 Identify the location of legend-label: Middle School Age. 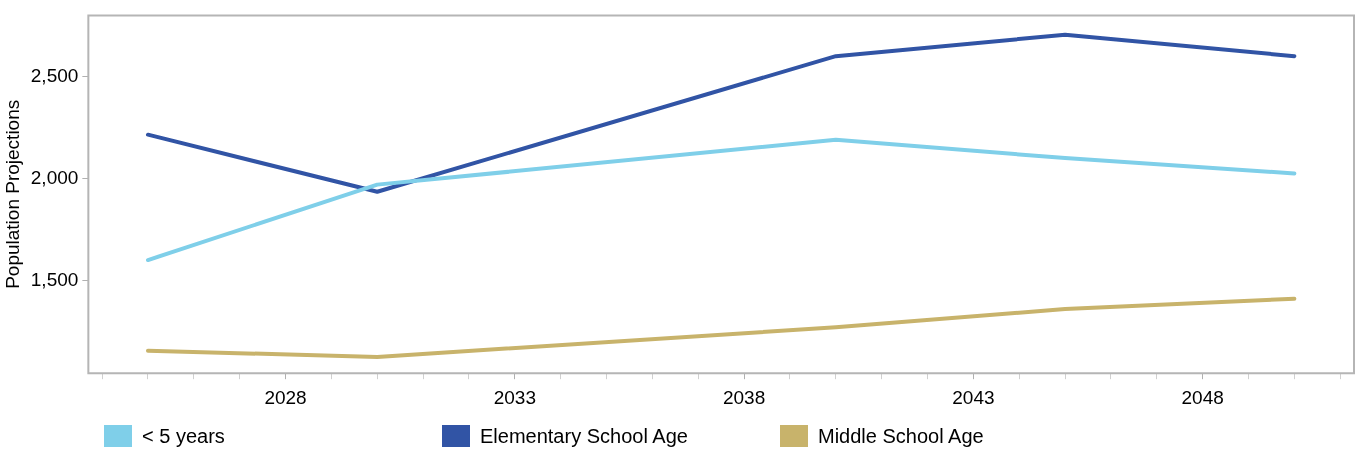
(901, 436).